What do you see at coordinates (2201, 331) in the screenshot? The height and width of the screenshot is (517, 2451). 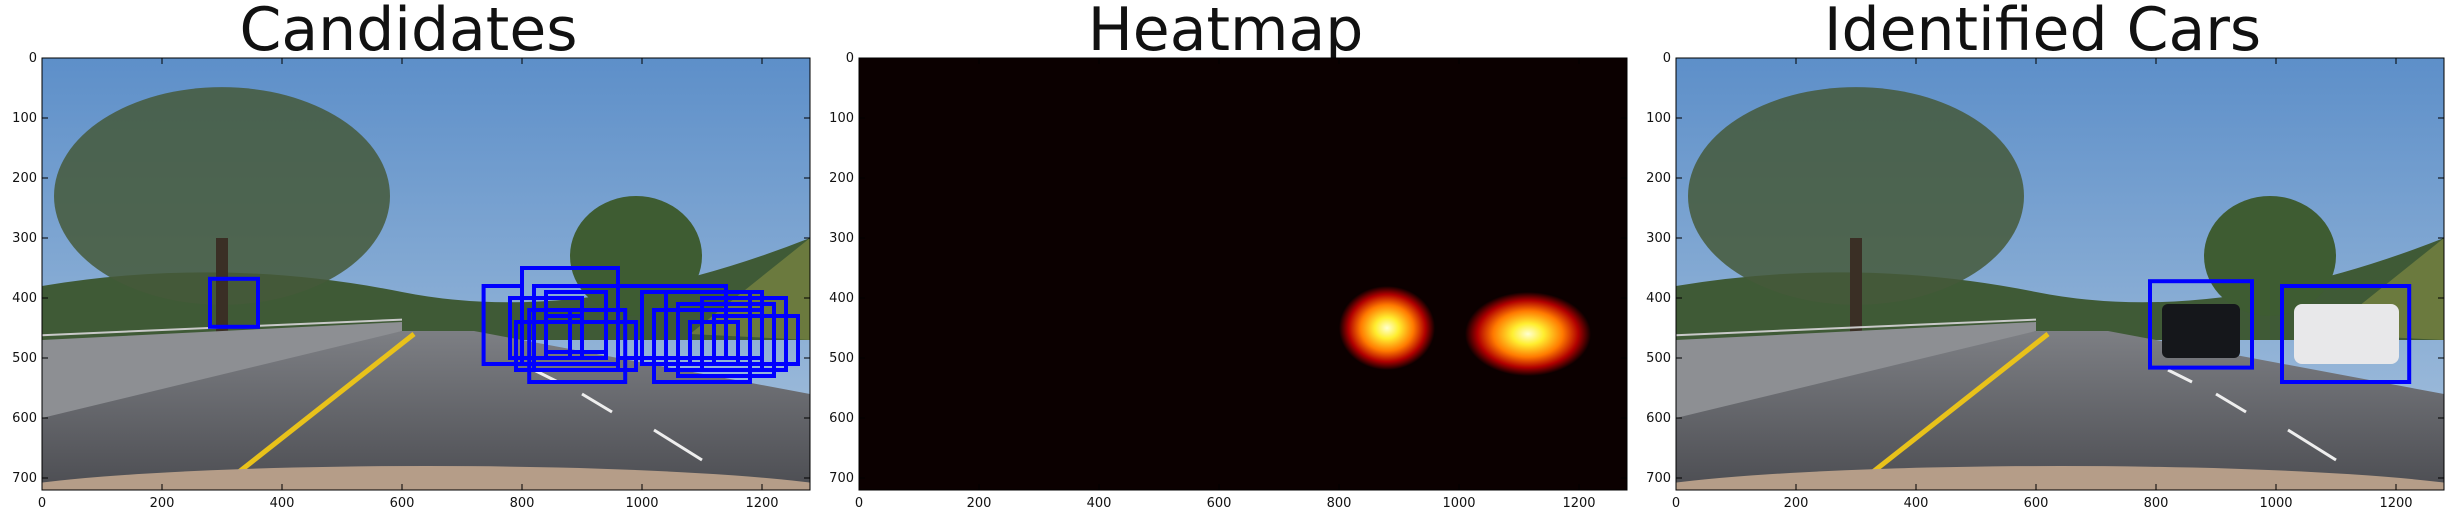 I see `black-car` at bounding box center [2201, 331].